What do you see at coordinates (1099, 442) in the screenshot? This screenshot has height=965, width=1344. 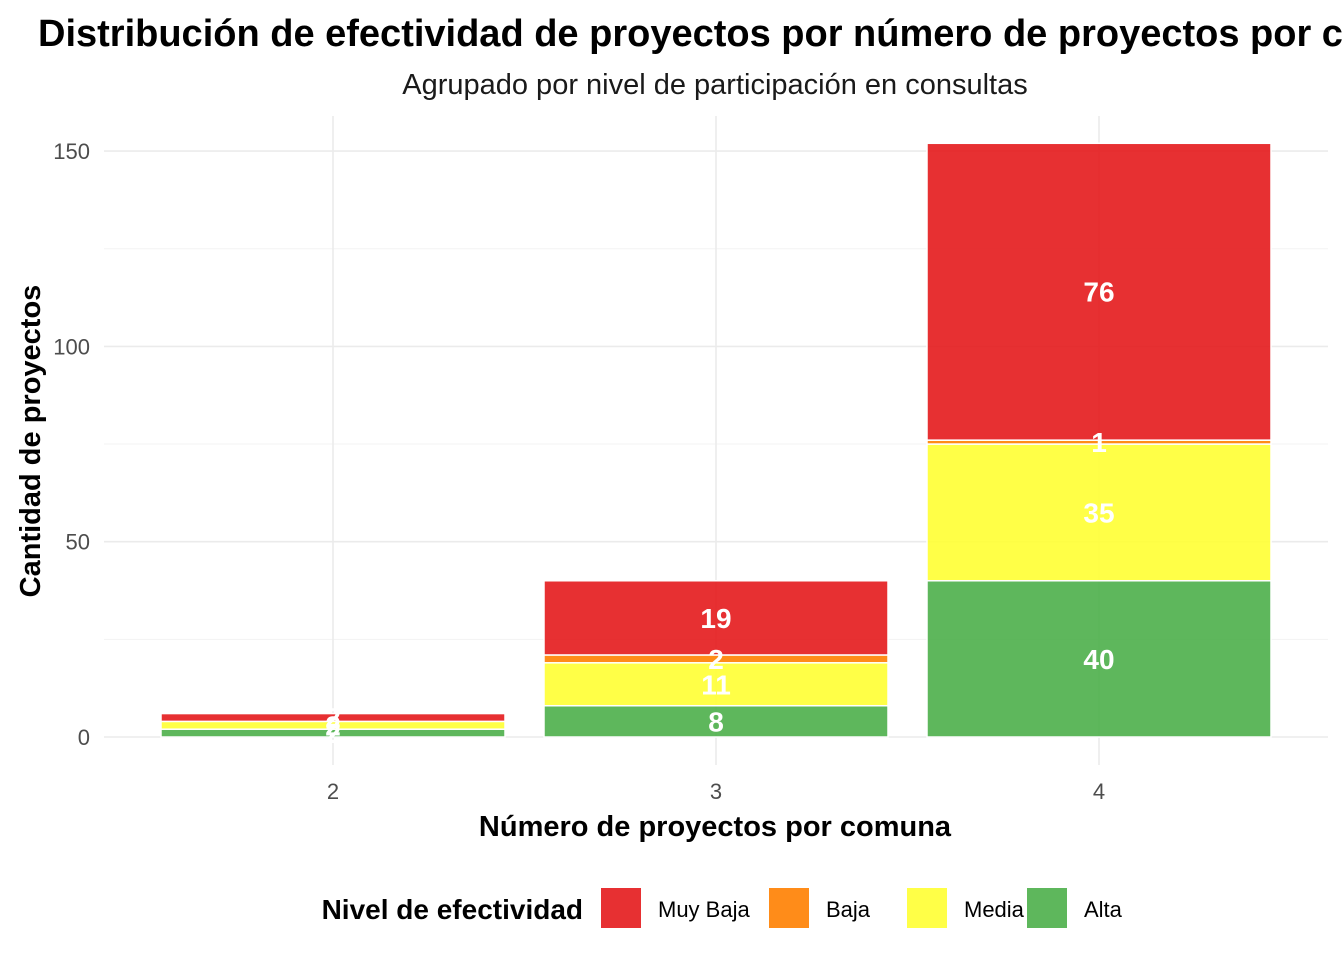 I see `bar-value-label: 1` at bounding box center [1099, 442].